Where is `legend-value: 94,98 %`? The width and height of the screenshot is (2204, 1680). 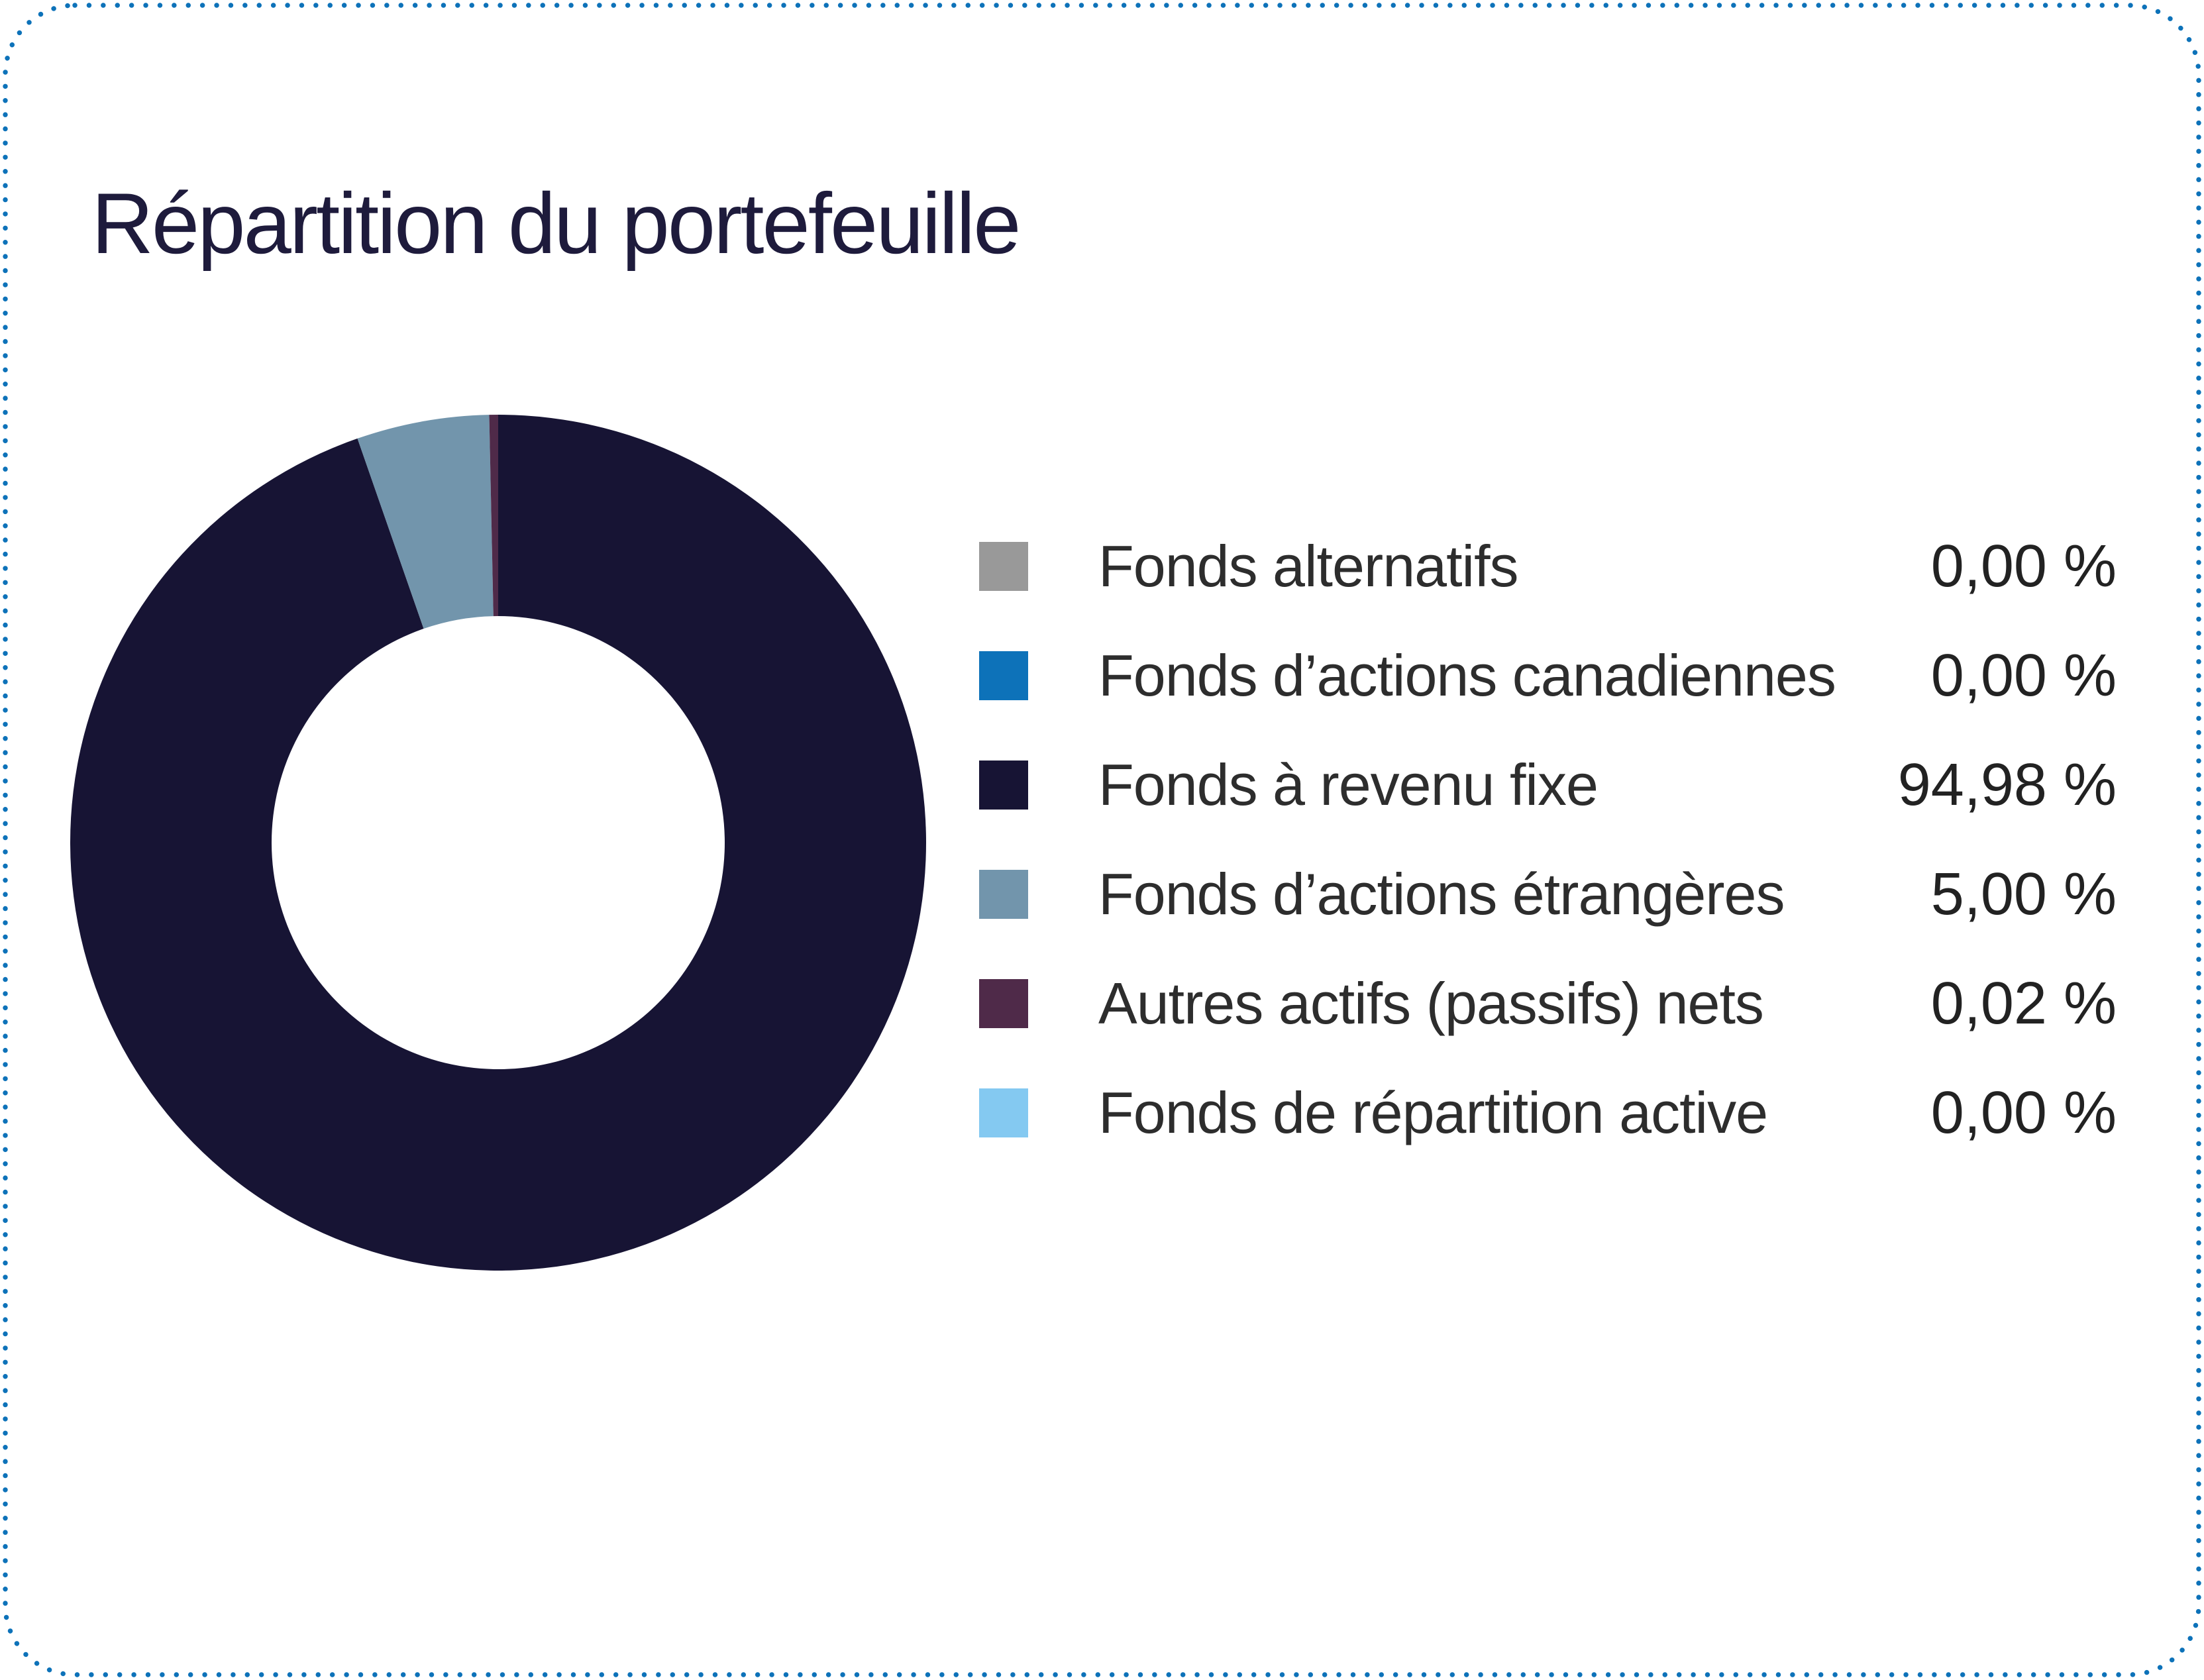 legend-value: 94,98 % is located at coordinates (2007, 784).